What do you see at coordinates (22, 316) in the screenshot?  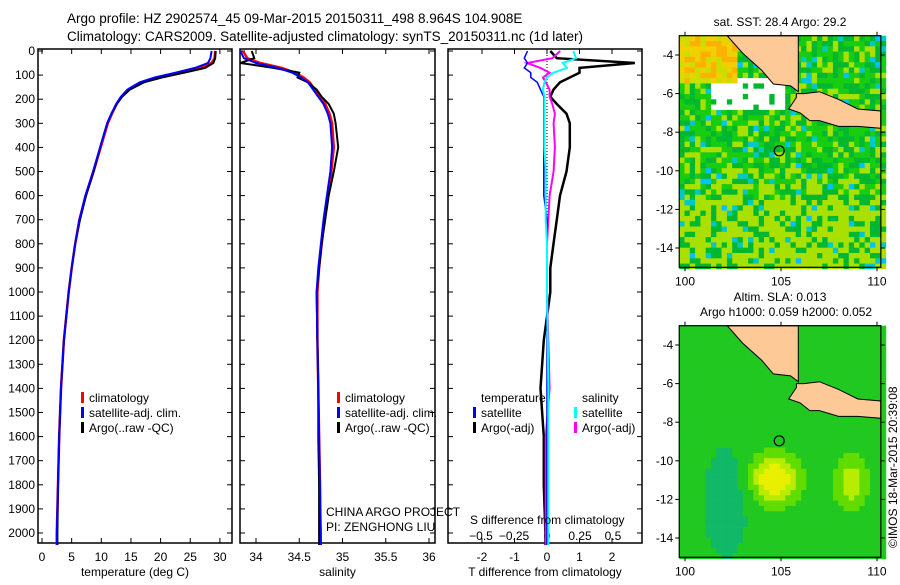 I see `y-tick-label: 1100` at bounding box center [22, 316].